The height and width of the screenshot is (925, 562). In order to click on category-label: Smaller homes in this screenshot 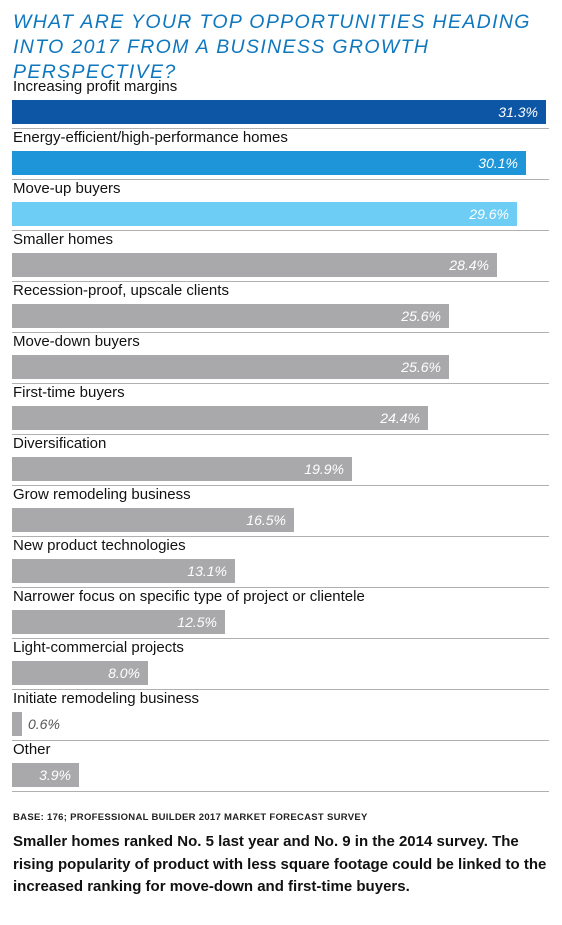, I will do `click(63, 239)`.